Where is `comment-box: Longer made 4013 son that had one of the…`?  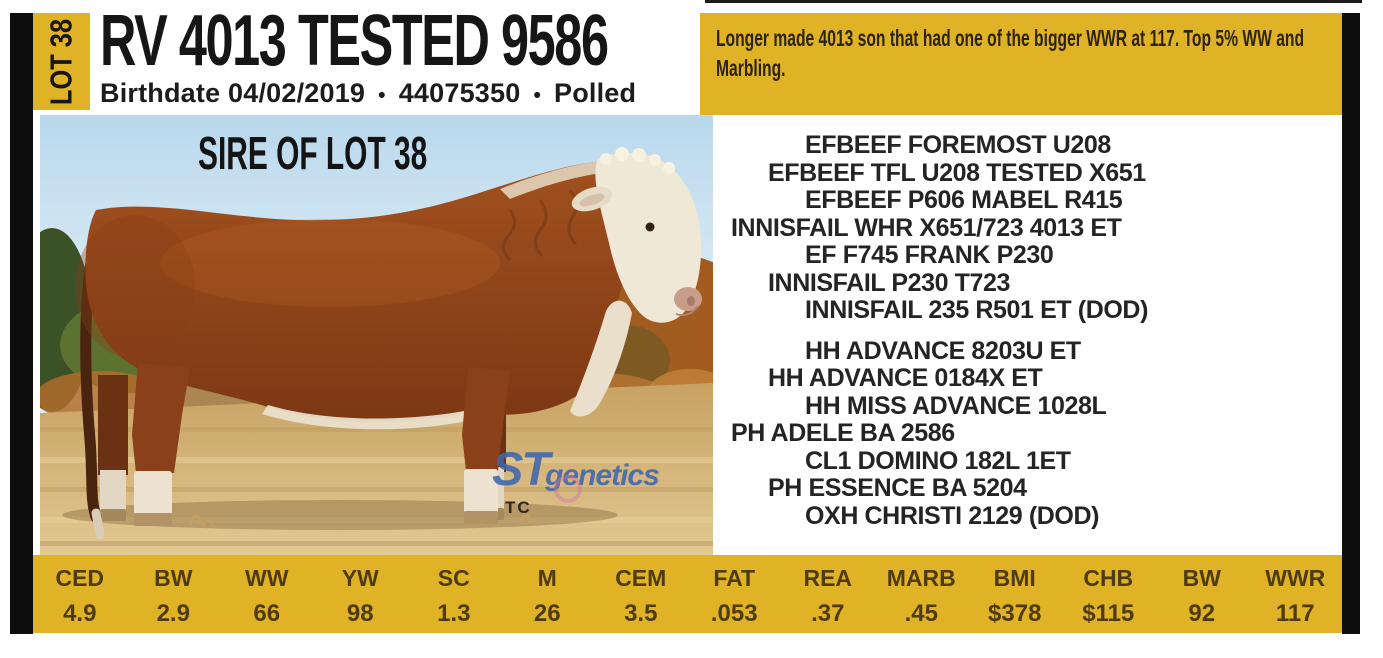
comment-box: Longer made 4013 son that had one of the… is located at coordinates (1021, 64).